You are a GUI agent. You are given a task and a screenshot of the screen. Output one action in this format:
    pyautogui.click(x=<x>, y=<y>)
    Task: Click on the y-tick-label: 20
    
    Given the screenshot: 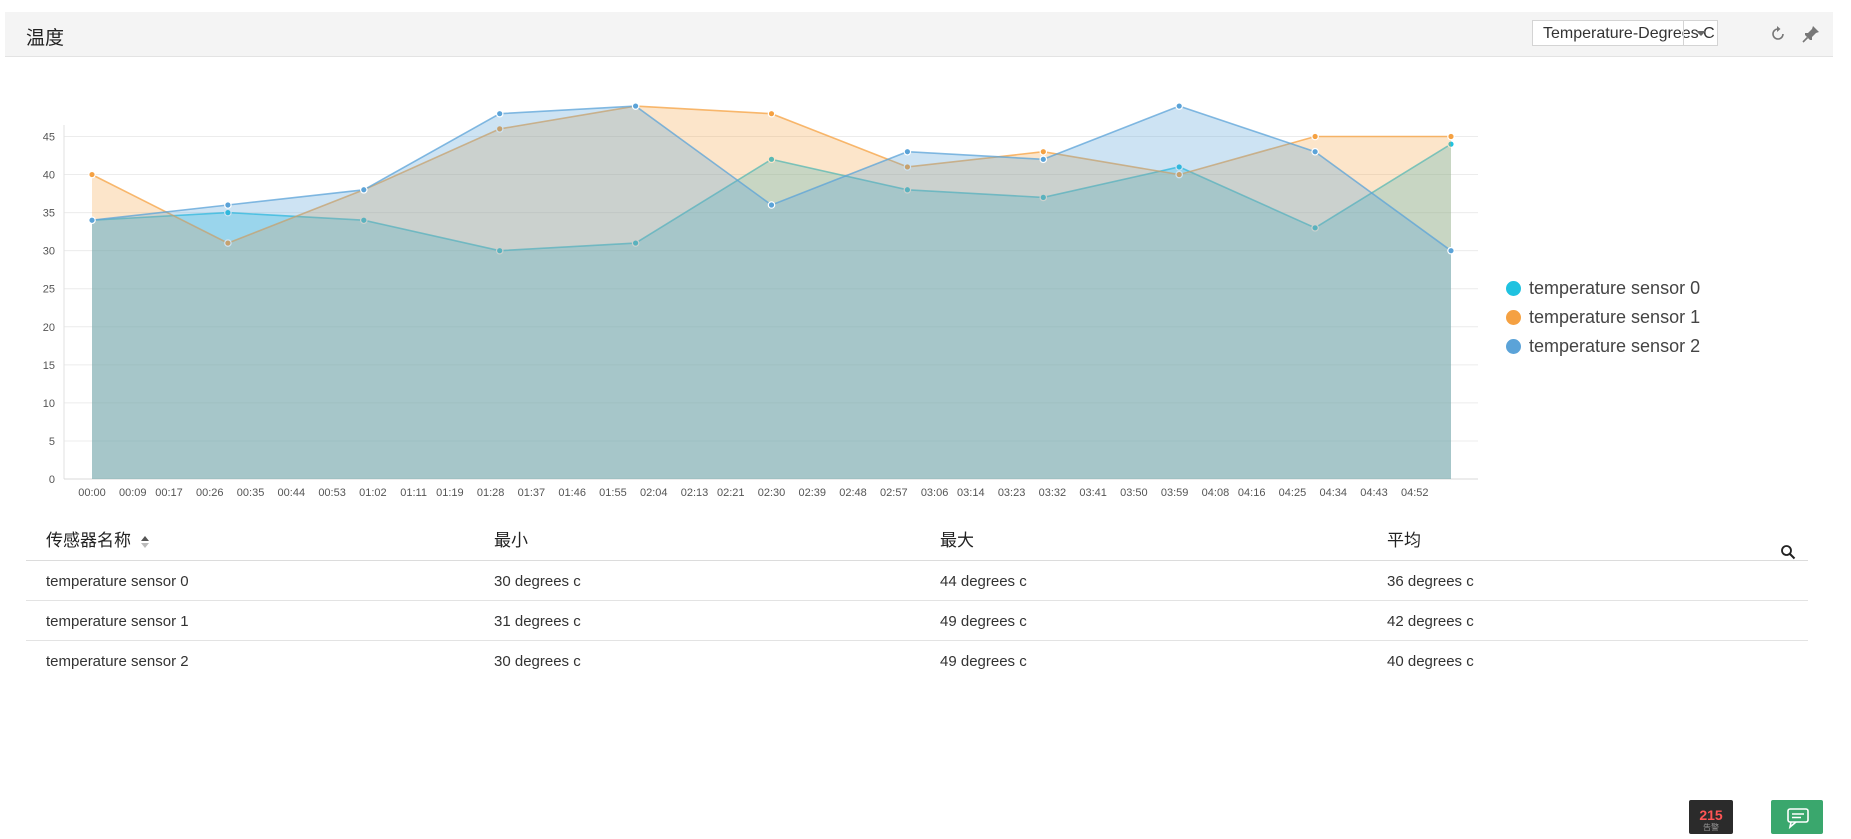 What is the action you would take?
    pyautogui.click(x=49, y=328)
    